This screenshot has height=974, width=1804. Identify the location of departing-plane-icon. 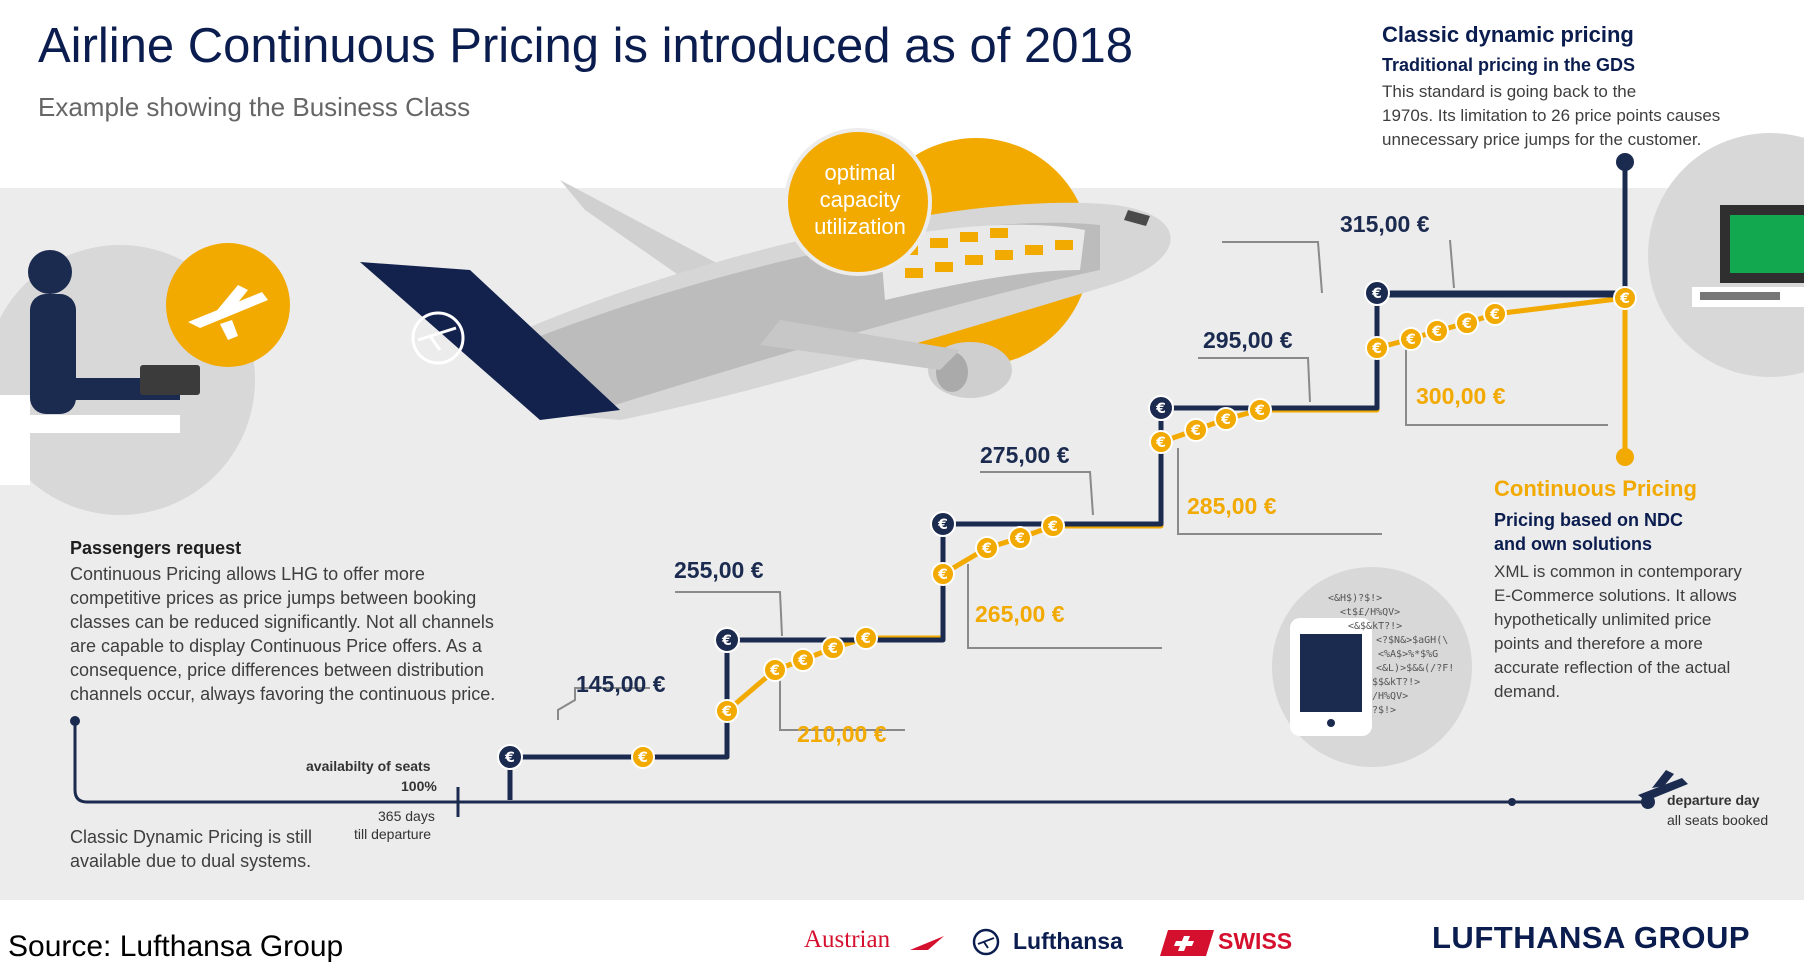
(1663, 785).